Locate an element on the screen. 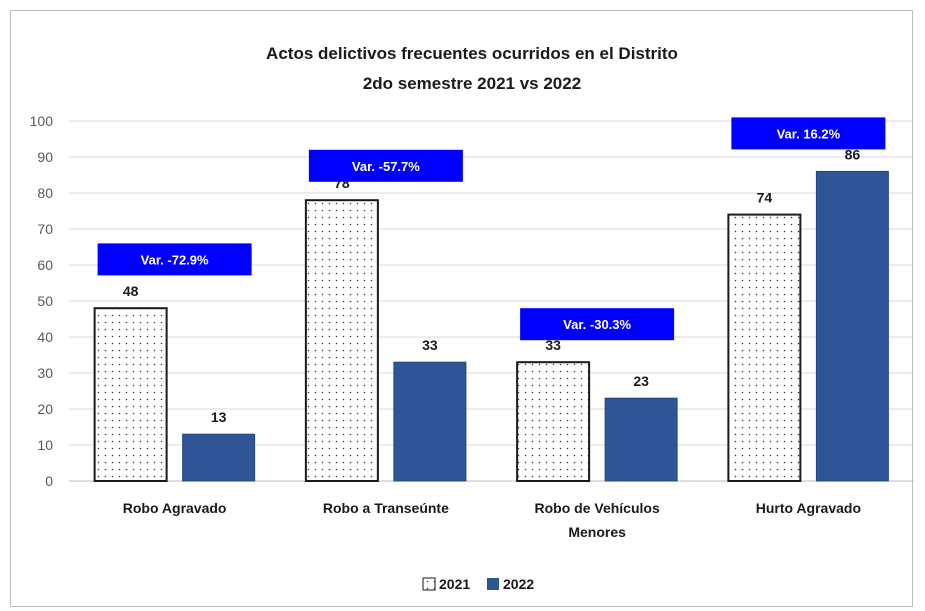 This screenshot has width=925, height=611. category-label: Hurto Agravado is located at coordinates (808, 508).